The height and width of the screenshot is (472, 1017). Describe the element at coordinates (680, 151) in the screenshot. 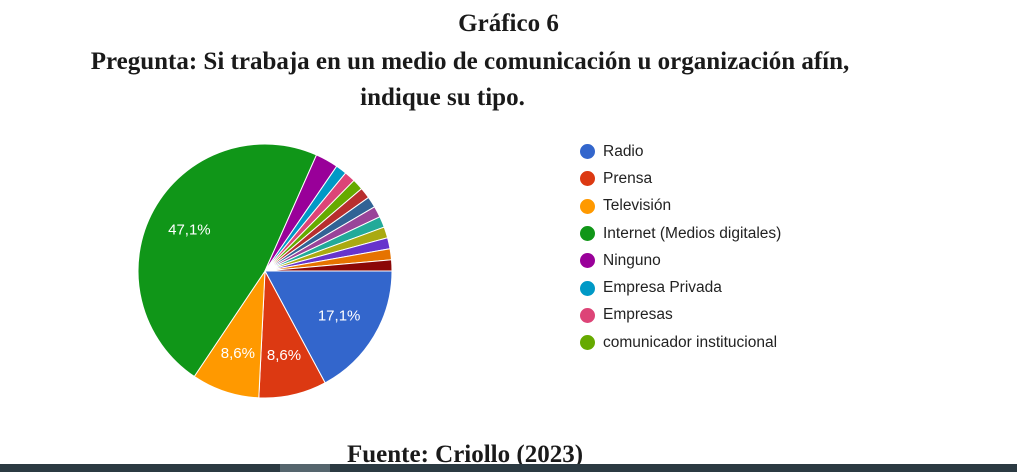

I see `legend-item: Radio` at that location.